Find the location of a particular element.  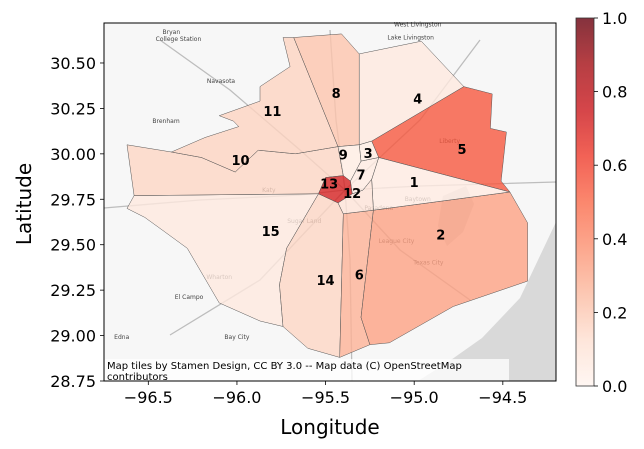

attribution-background is located at coordinates (307, 371).